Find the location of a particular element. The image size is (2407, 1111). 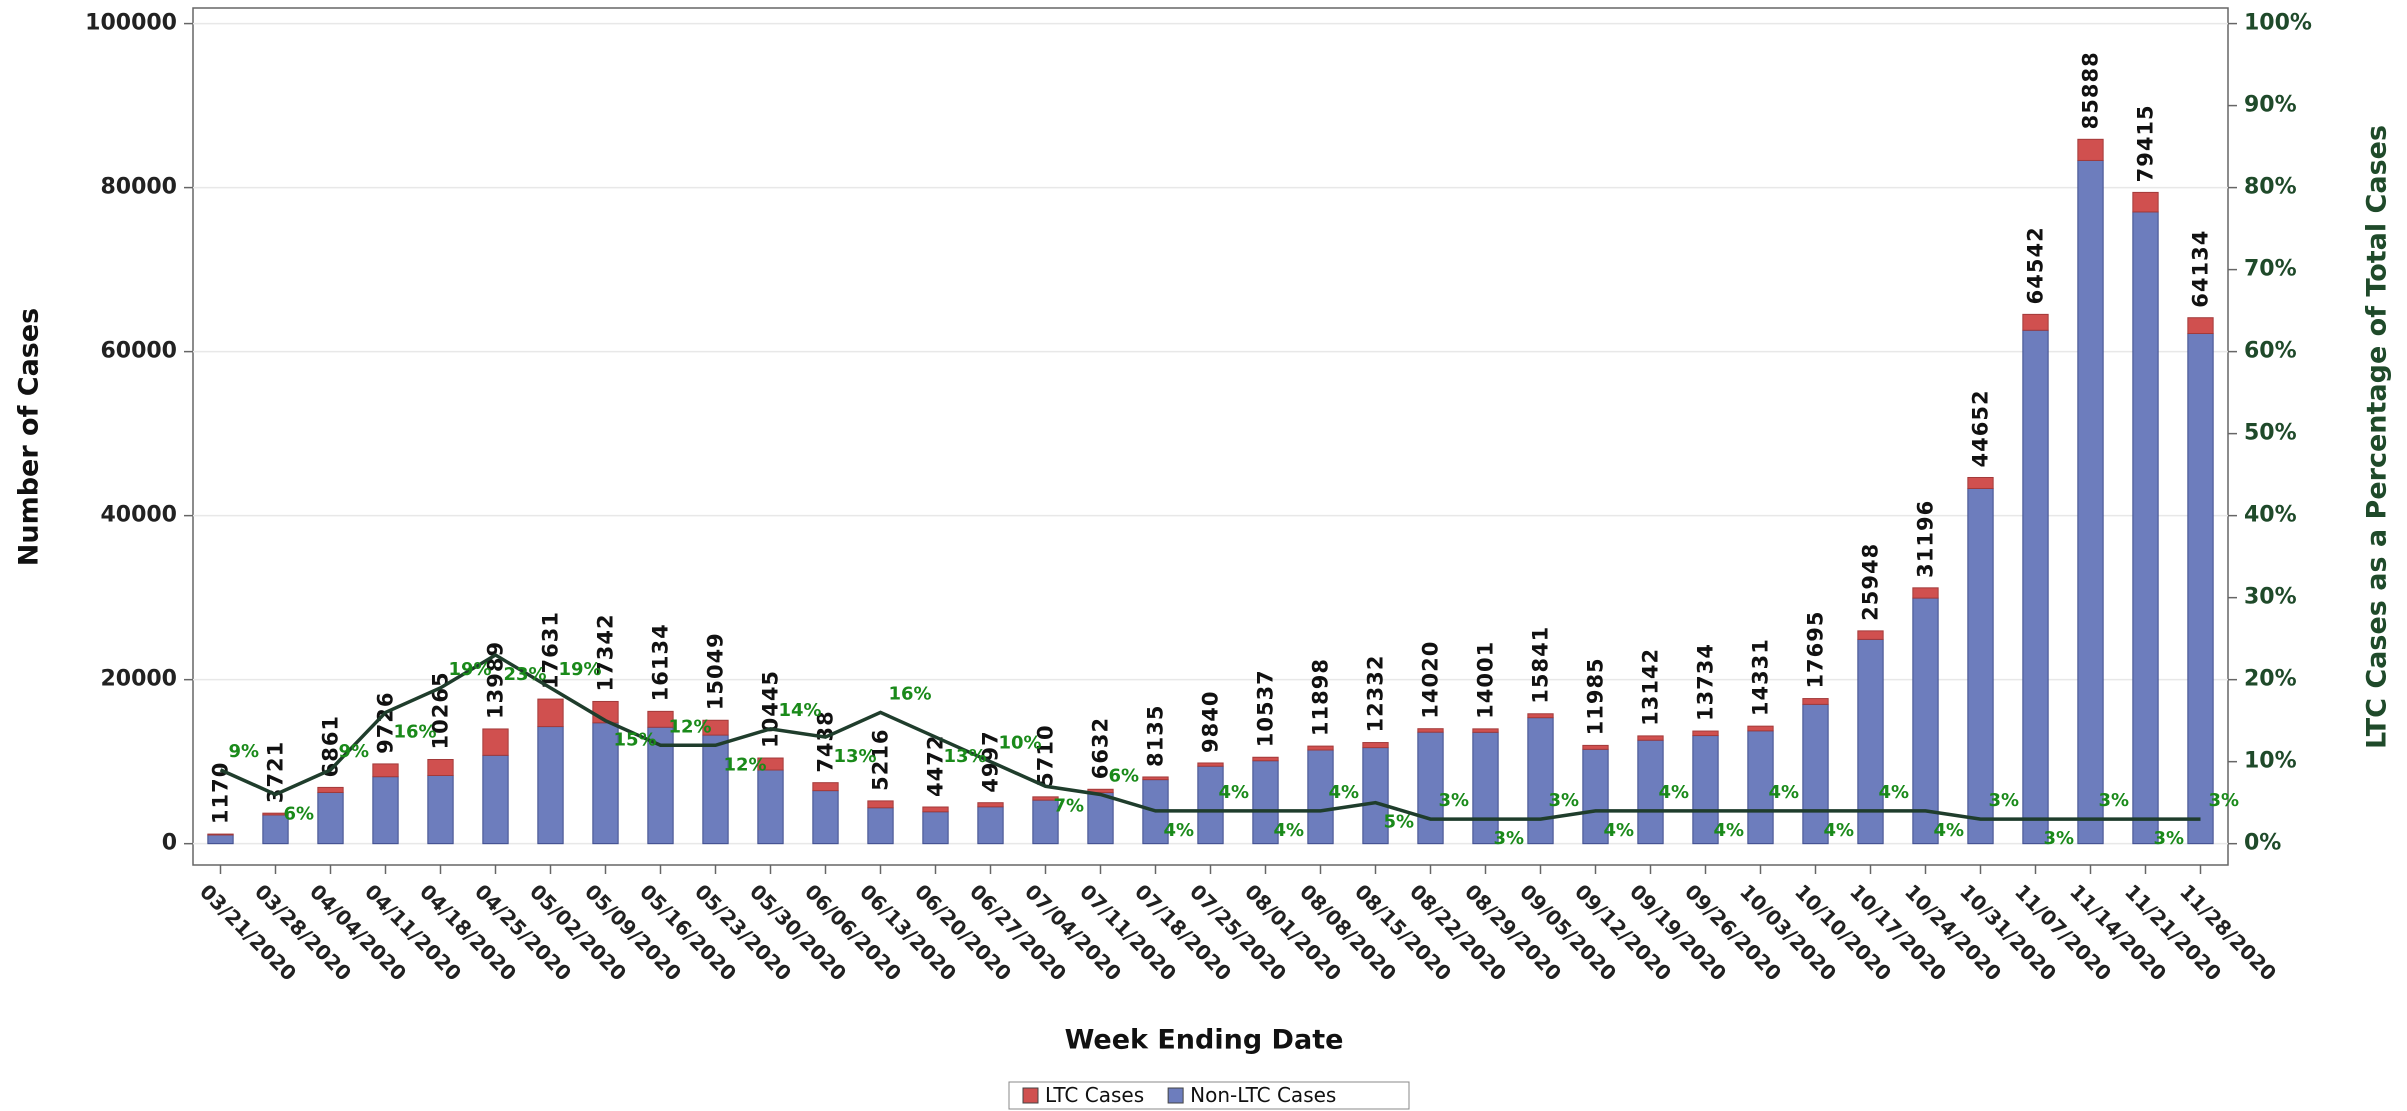

total-label: 7438 is located at coordinates (826, 741).